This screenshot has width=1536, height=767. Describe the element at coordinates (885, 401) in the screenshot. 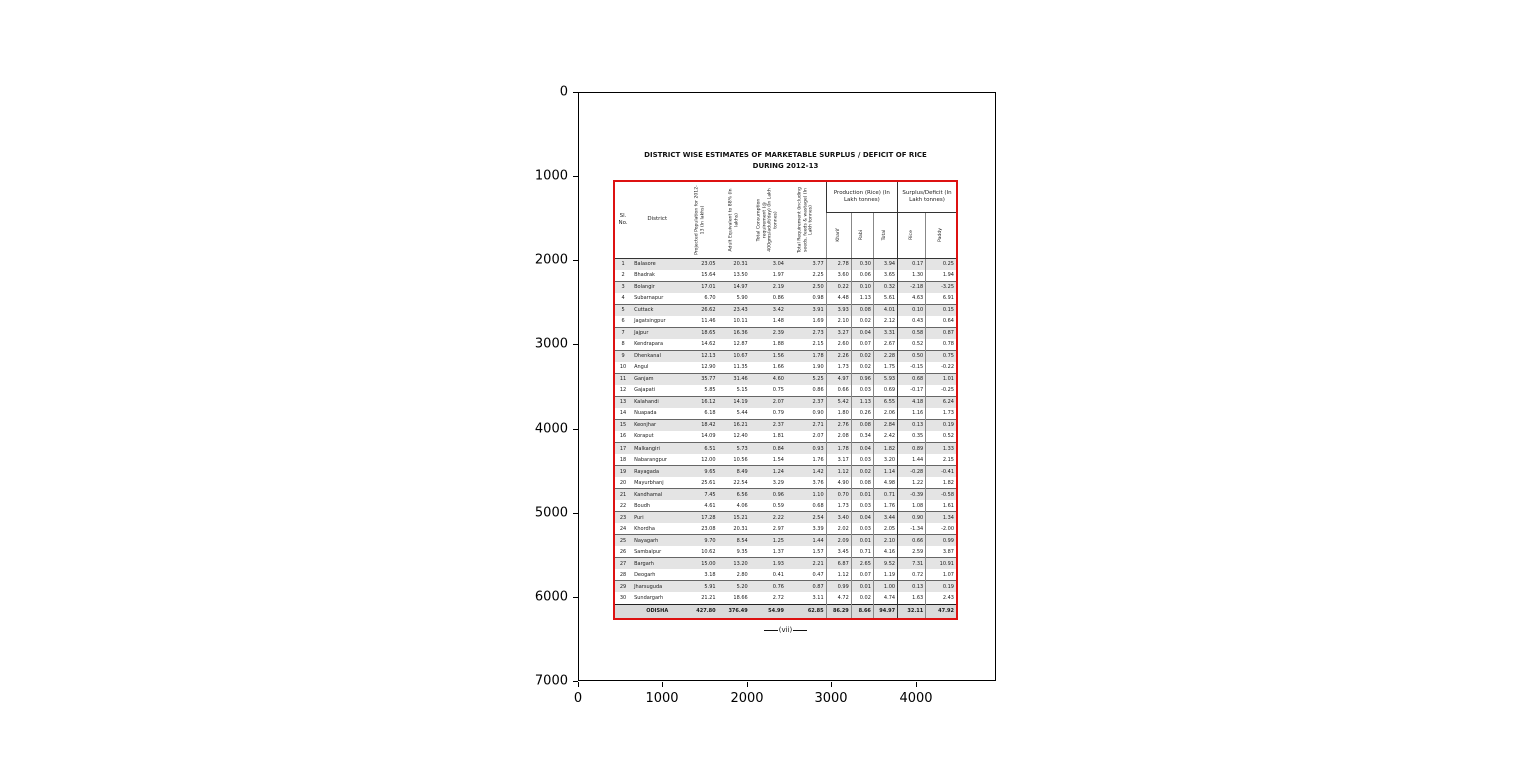

I see `table-cell: 6.55` at that location.